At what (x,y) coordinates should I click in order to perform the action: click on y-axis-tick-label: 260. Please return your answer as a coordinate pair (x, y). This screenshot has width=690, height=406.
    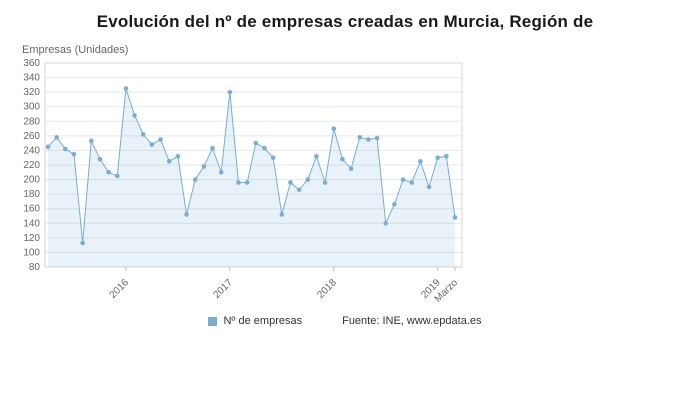
    Looking at the image, I should click on (31, 136).